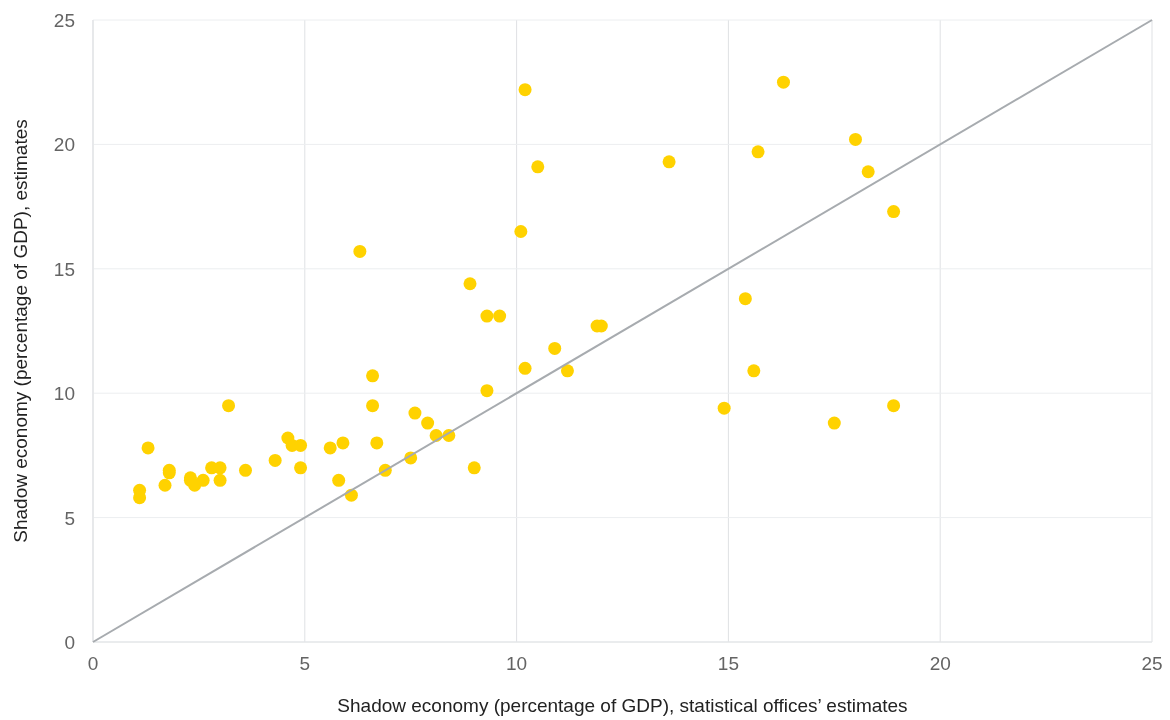 The image size is (1170, 720). What do you see at coordinates (64, 145) in the screenshot?
I see `y-tick-label: 20` at bounding box center [64, 145].